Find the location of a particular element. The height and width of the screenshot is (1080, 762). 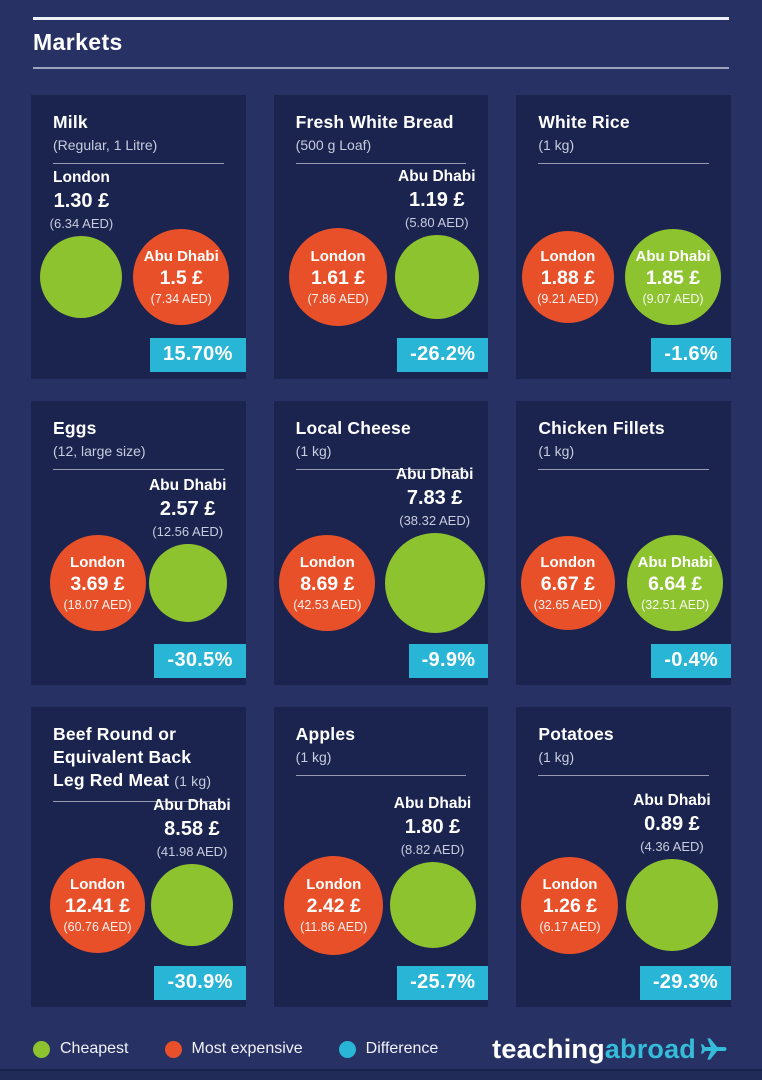

price-aed: (32.51 AED) is located at coordinates (675, 605).